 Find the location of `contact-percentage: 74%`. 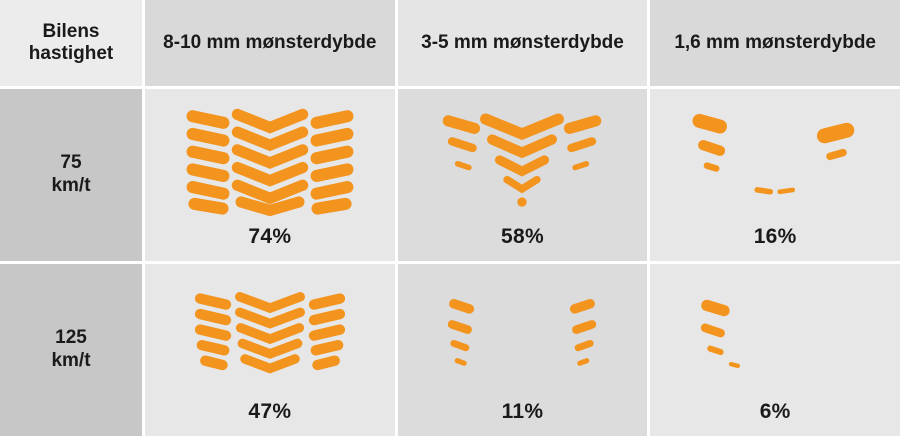

contact-percentage: 74% is located at coordinates (270, 236).